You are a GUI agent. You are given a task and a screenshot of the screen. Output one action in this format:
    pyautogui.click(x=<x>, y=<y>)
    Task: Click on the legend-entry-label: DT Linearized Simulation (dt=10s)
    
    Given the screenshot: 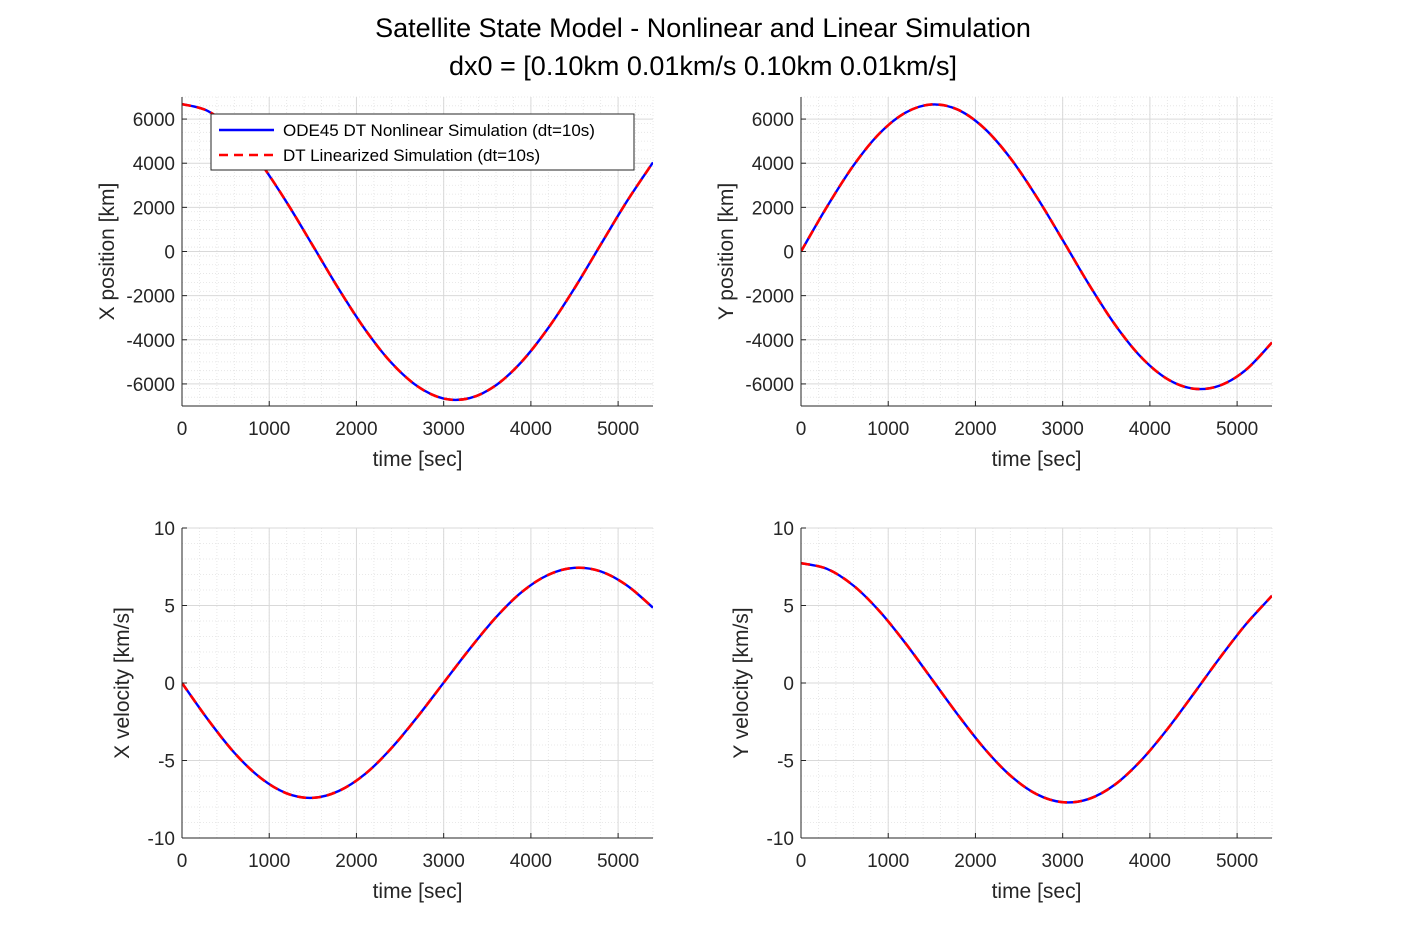 What is the action you would take?
    pyautogui.click(x=411, y=155)
    